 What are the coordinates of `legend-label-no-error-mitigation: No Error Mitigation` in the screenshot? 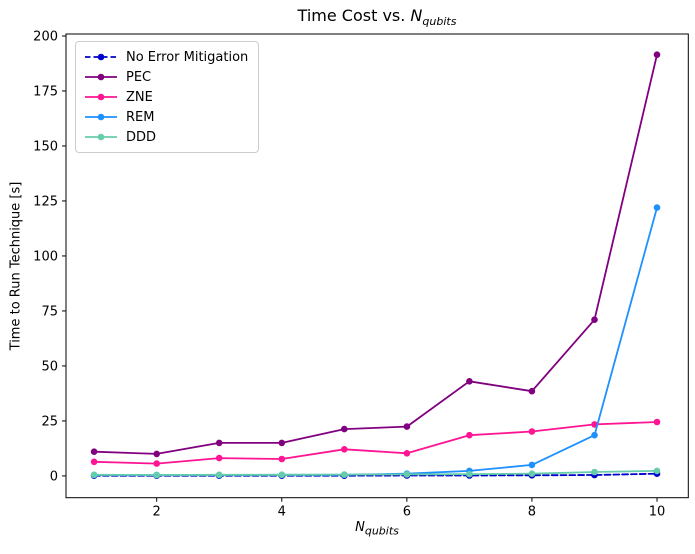 It's located at (187, 57).